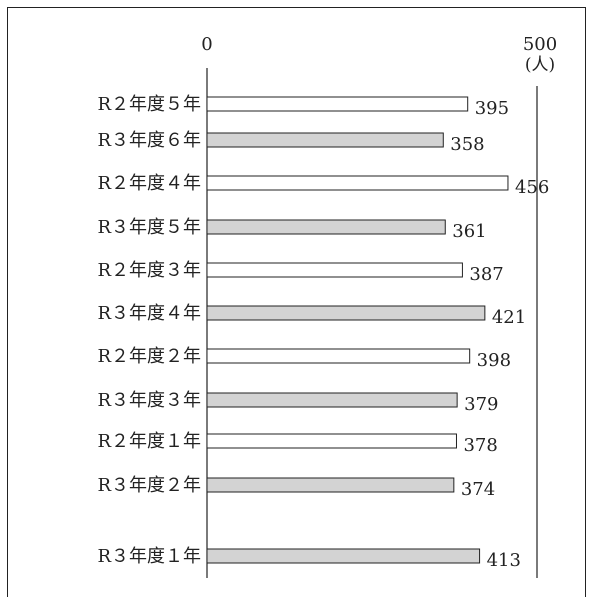 The image size is (594, 597). What do you see at coordinates (532, 187) in the screenshot?
I see `value-label: 456` at bounding box center [532, 187].